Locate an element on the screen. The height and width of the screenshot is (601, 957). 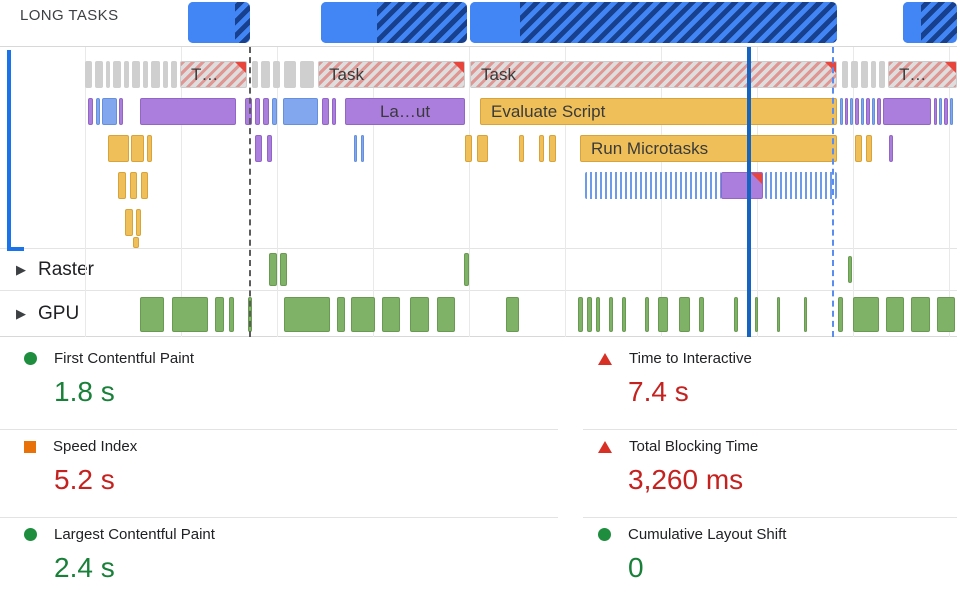
rendering-event-bar is located at coordinates (742, 185).